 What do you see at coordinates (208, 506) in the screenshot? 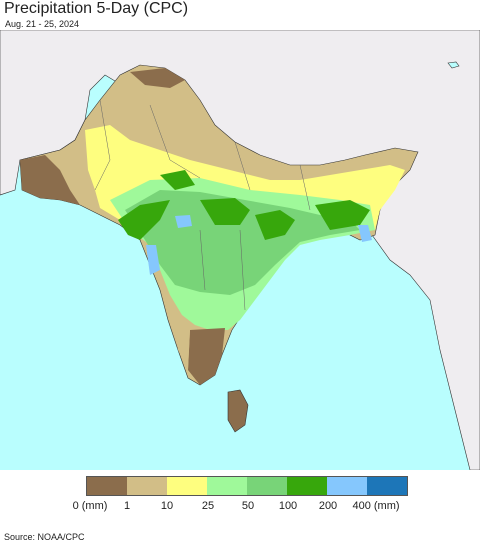
I see `legend-tick-3: 25` at bounding box center [208, 506].